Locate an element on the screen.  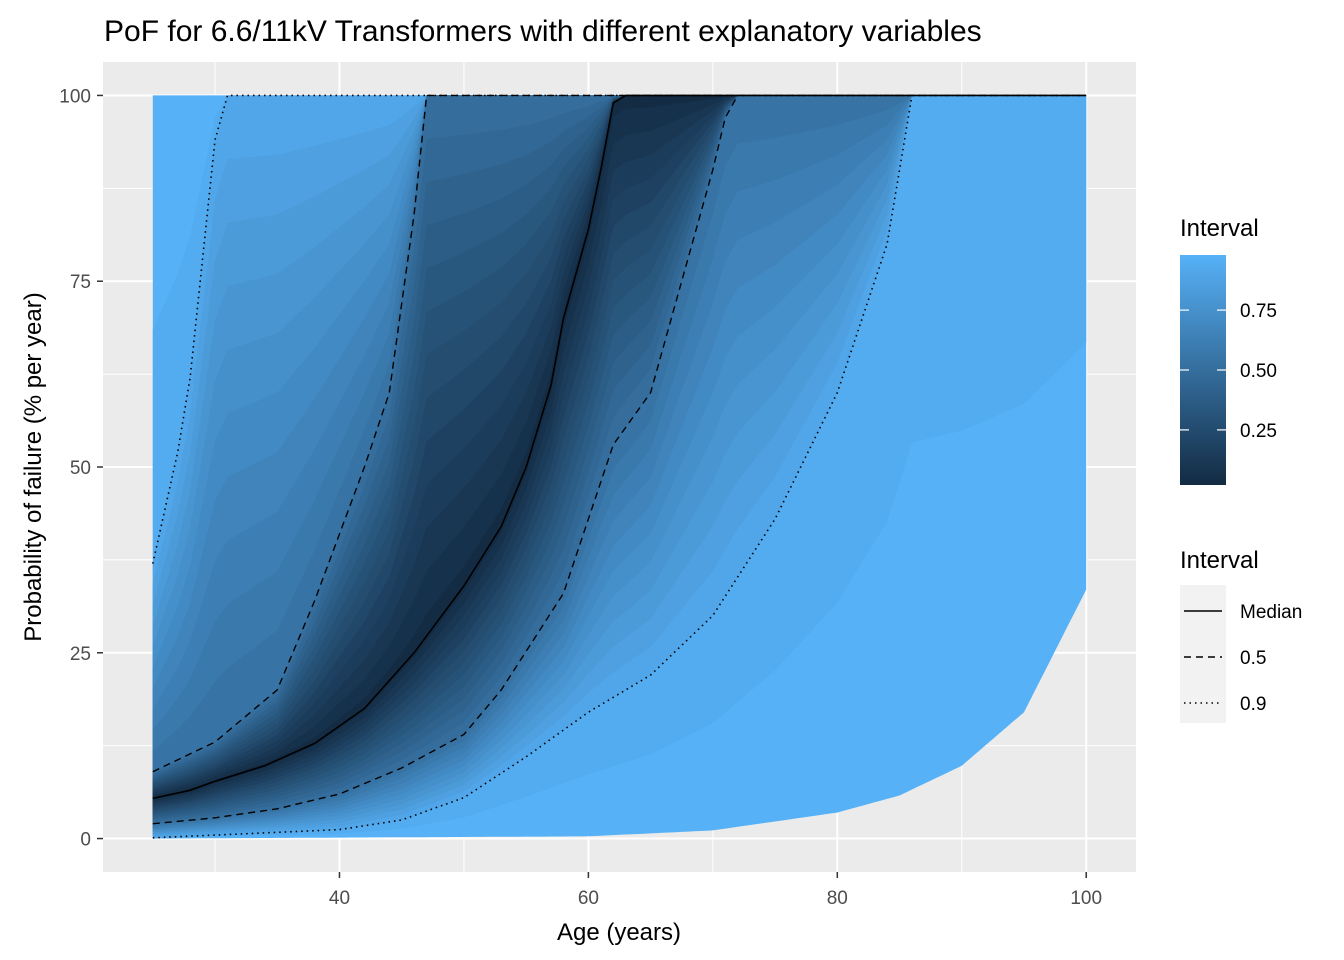
colorbar-label: 0.75 is located at coordinates (1258, 311).